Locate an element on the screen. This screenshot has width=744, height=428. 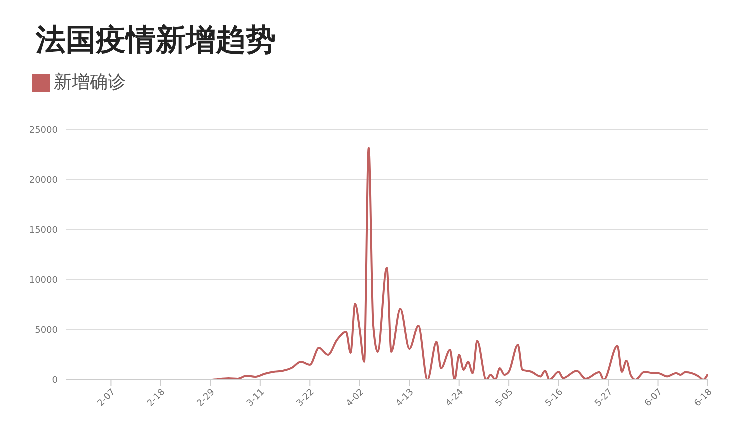
y-tick-label: 10000 is located at coordinates (43, 281).